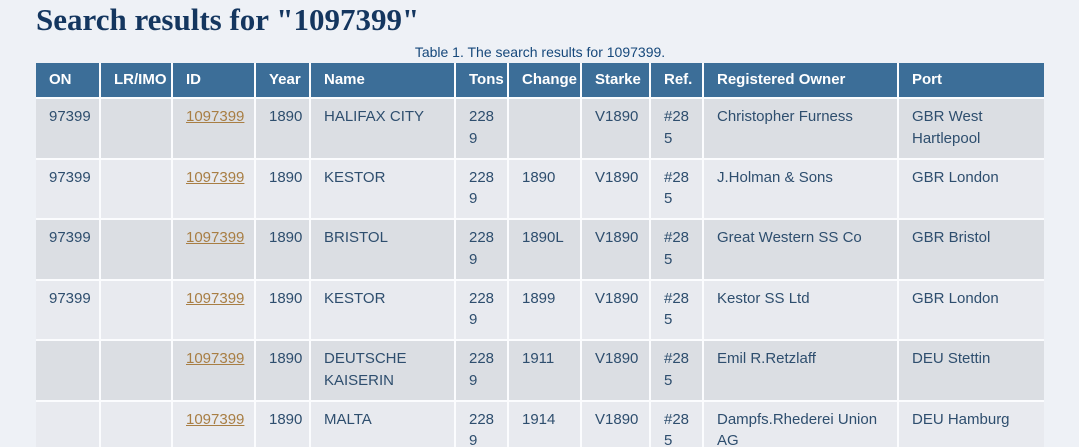 Image resolution: width=1079 pixels, height=447 pixels. What do you see at coordinates (971, 250) in the screenshot?
I see `cell-port: GBR Bristol` at bounding box center [971, 250].